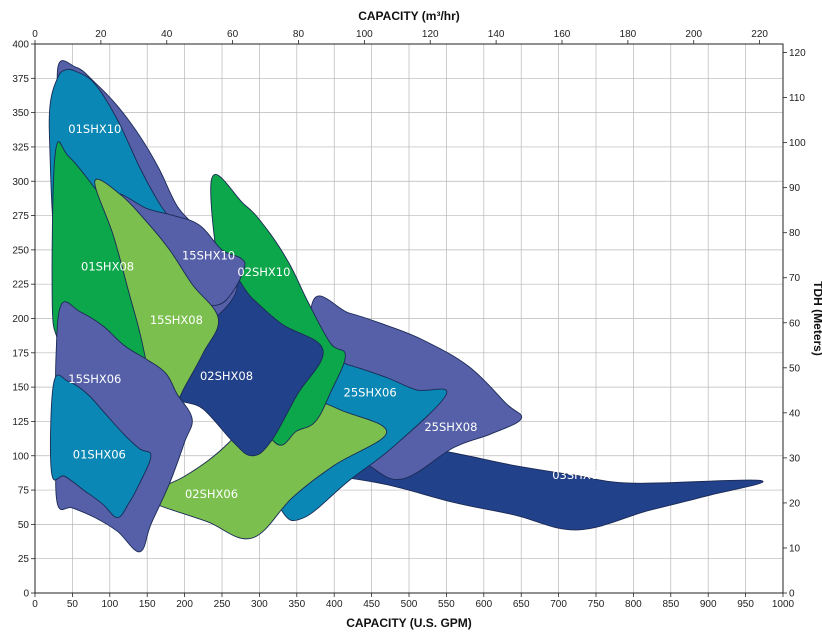 This screenshot has height=632, width=822. What do you see at coordinates (708, 604) in the screenshot?
I see `x-tick-label: 900` at bounding box center [708, 604].